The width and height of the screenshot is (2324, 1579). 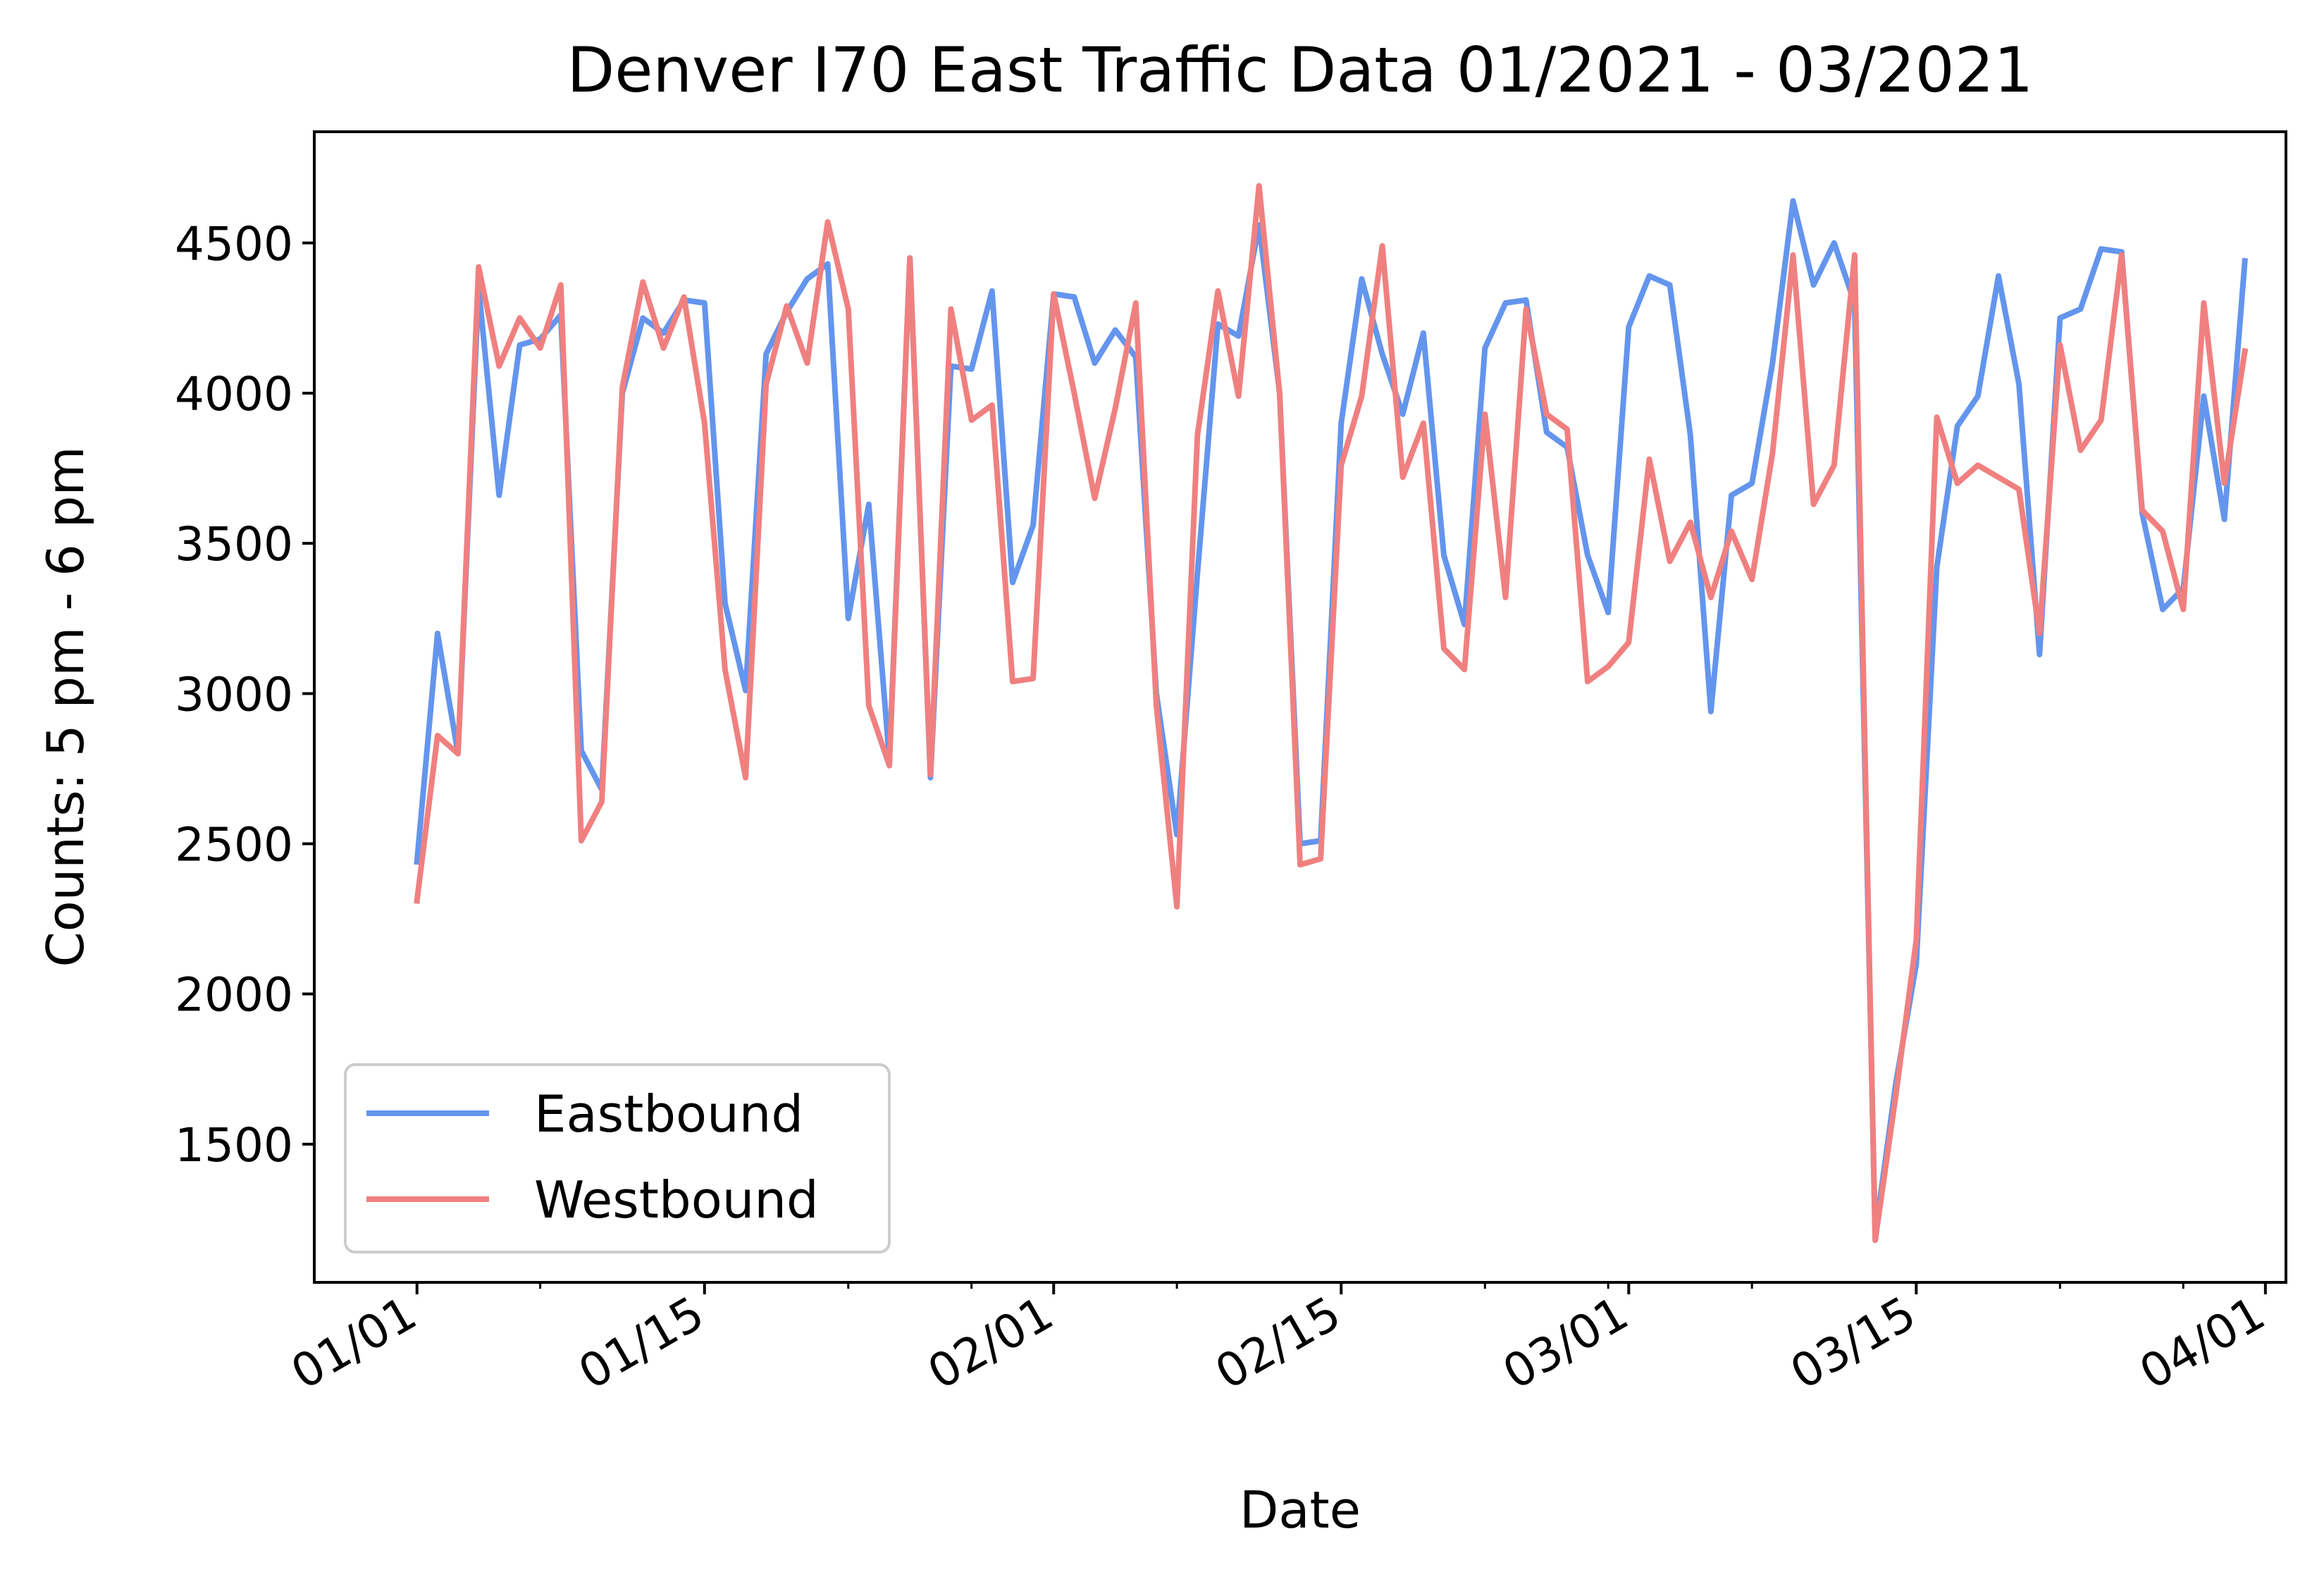 I want to click on y-tick-label: 3500, so click(x=234, y=544).